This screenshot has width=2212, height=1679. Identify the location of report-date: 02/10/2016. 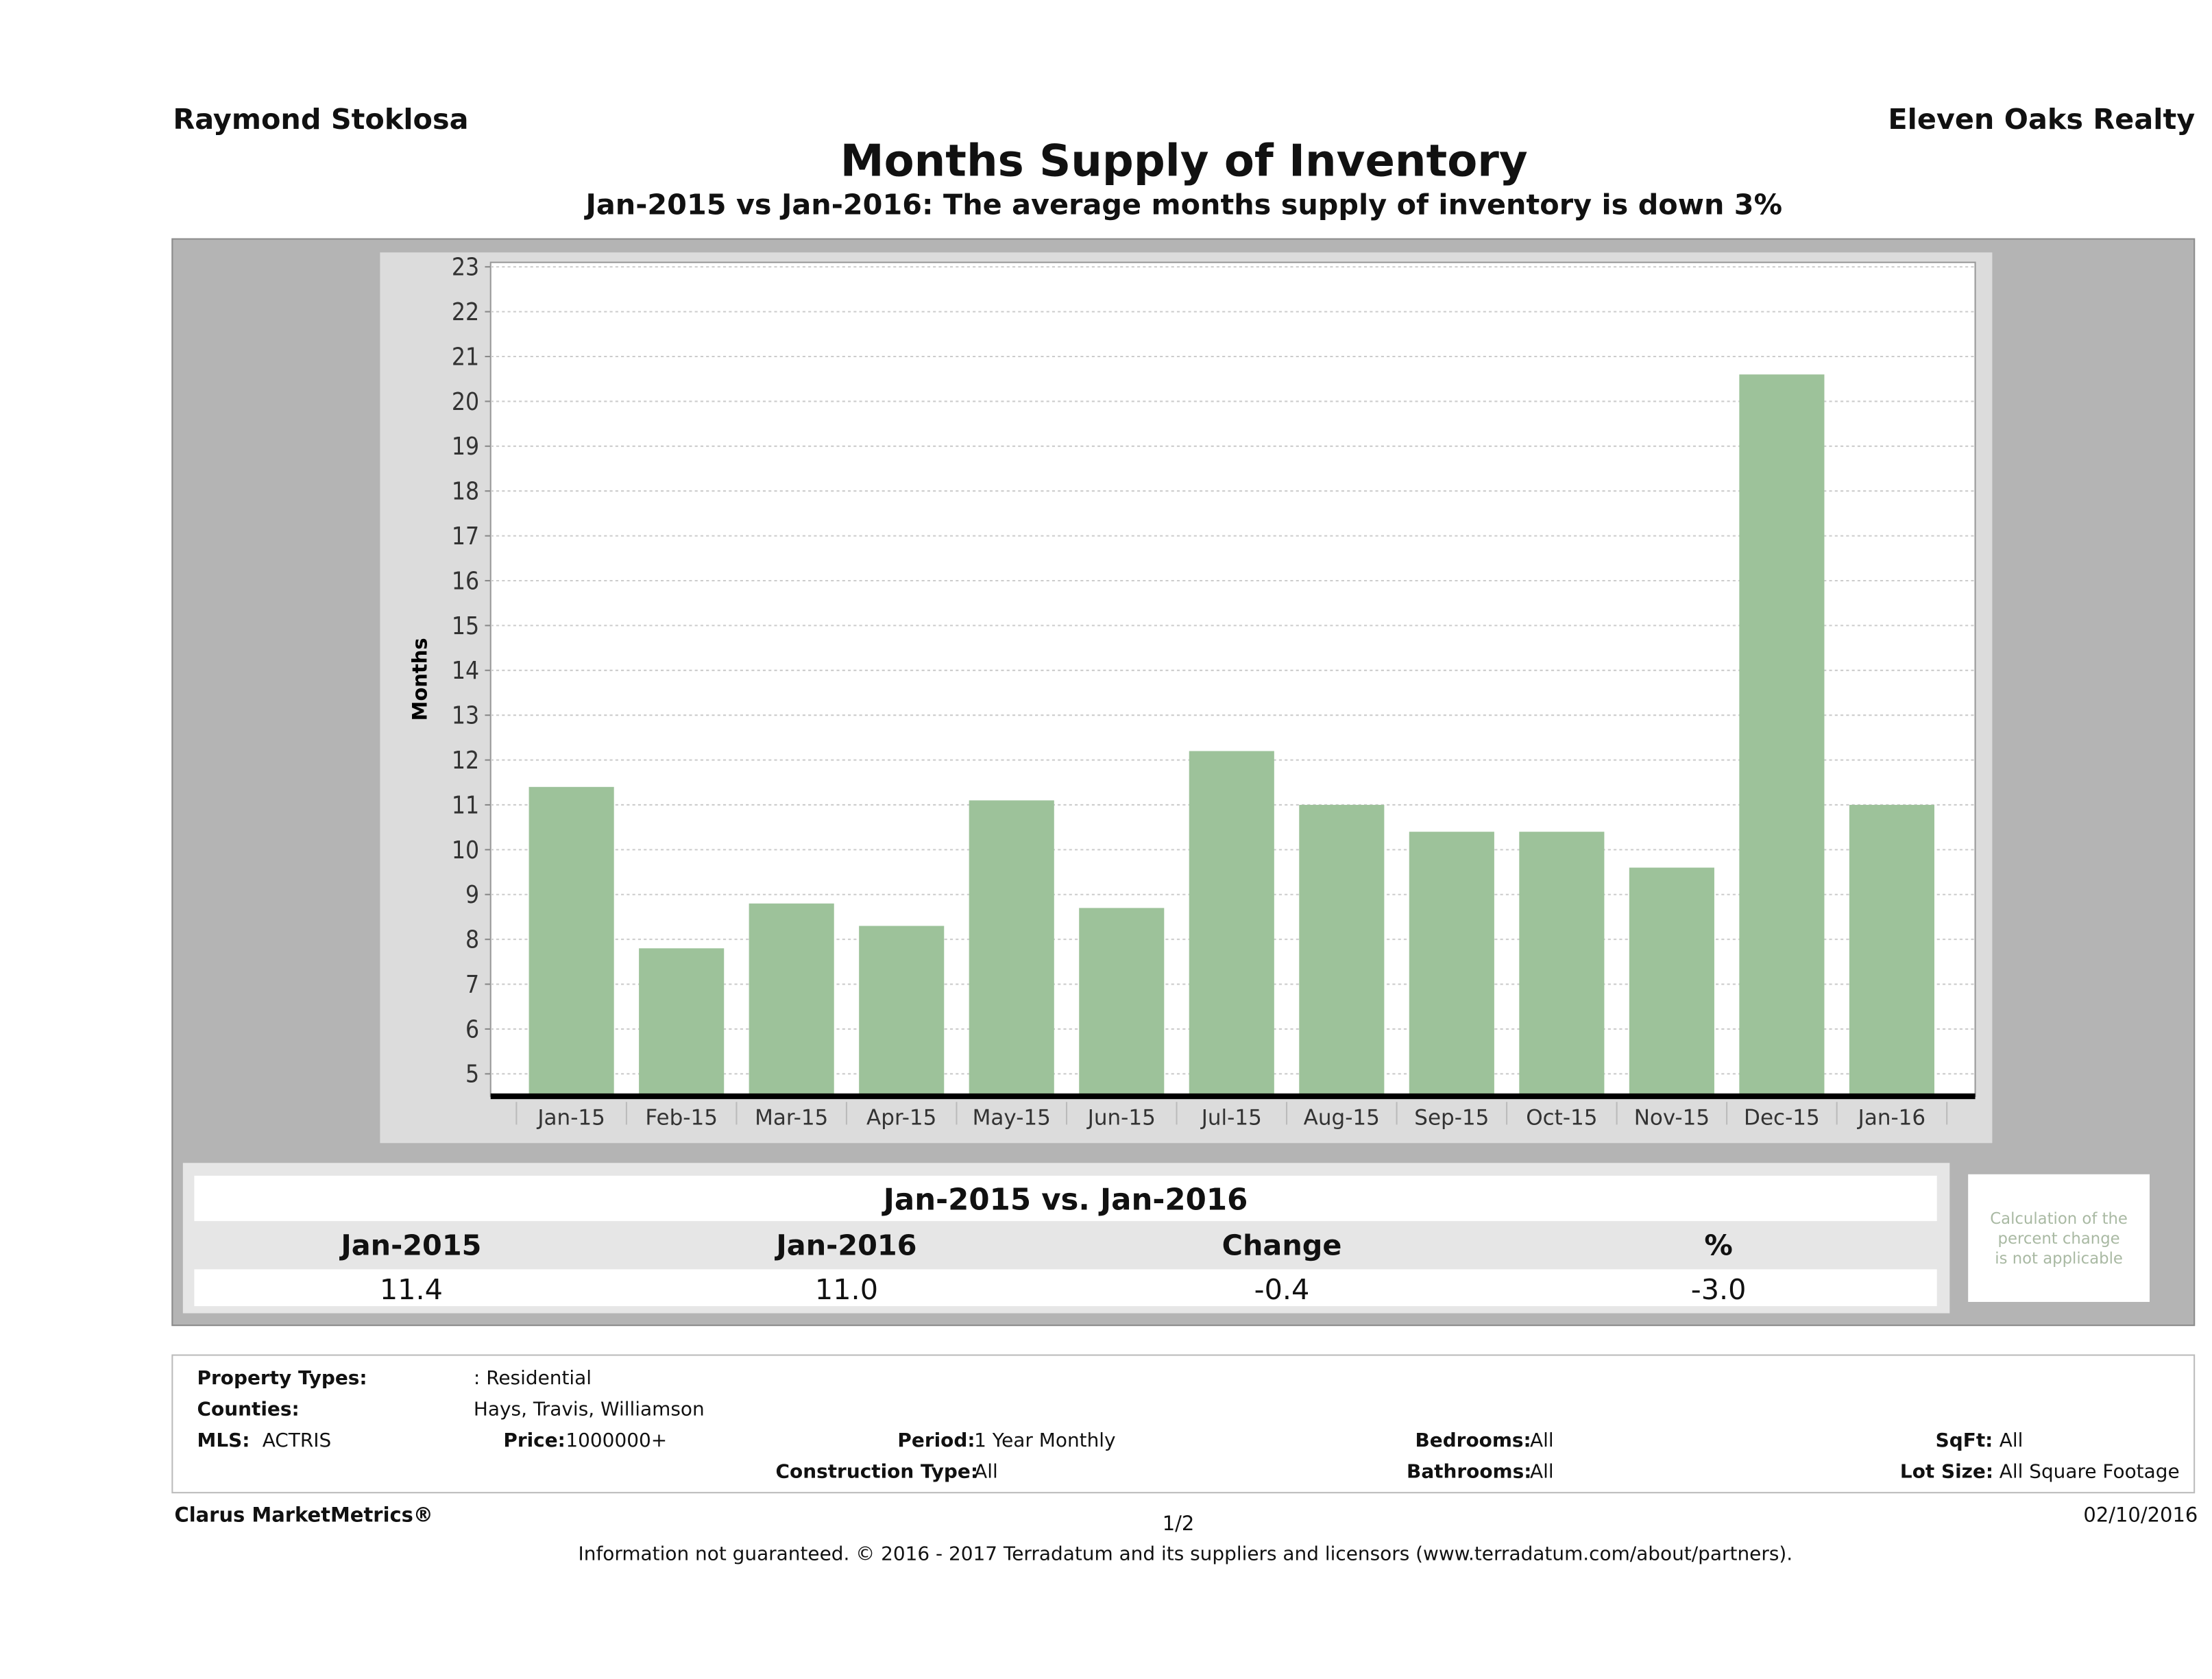
(2140, 1515).